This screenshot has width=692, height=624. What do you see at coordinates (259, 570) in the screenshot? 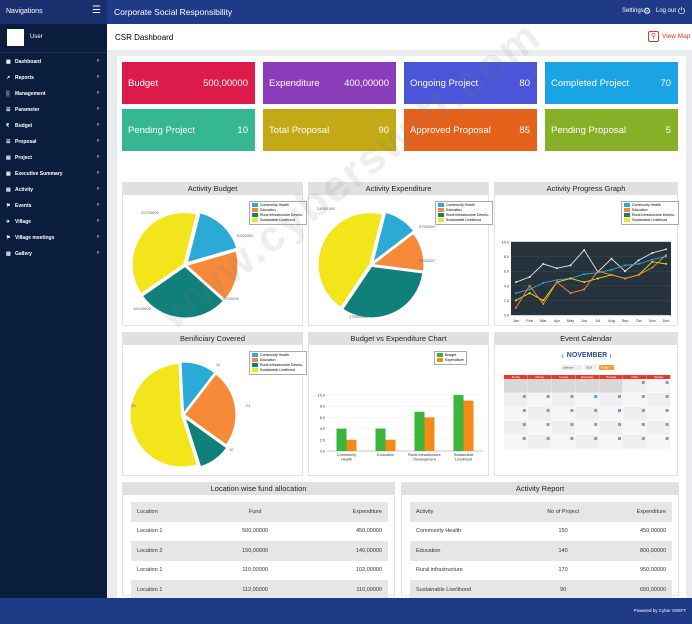
I see `table-row: Location 1 110,00000 102,00000` at bounding box center [259, 570].